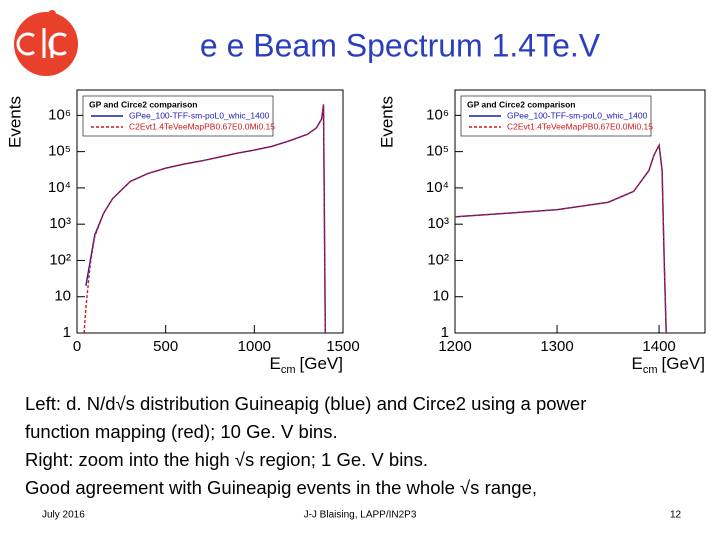  I want to click on logo, so click(46, 43).